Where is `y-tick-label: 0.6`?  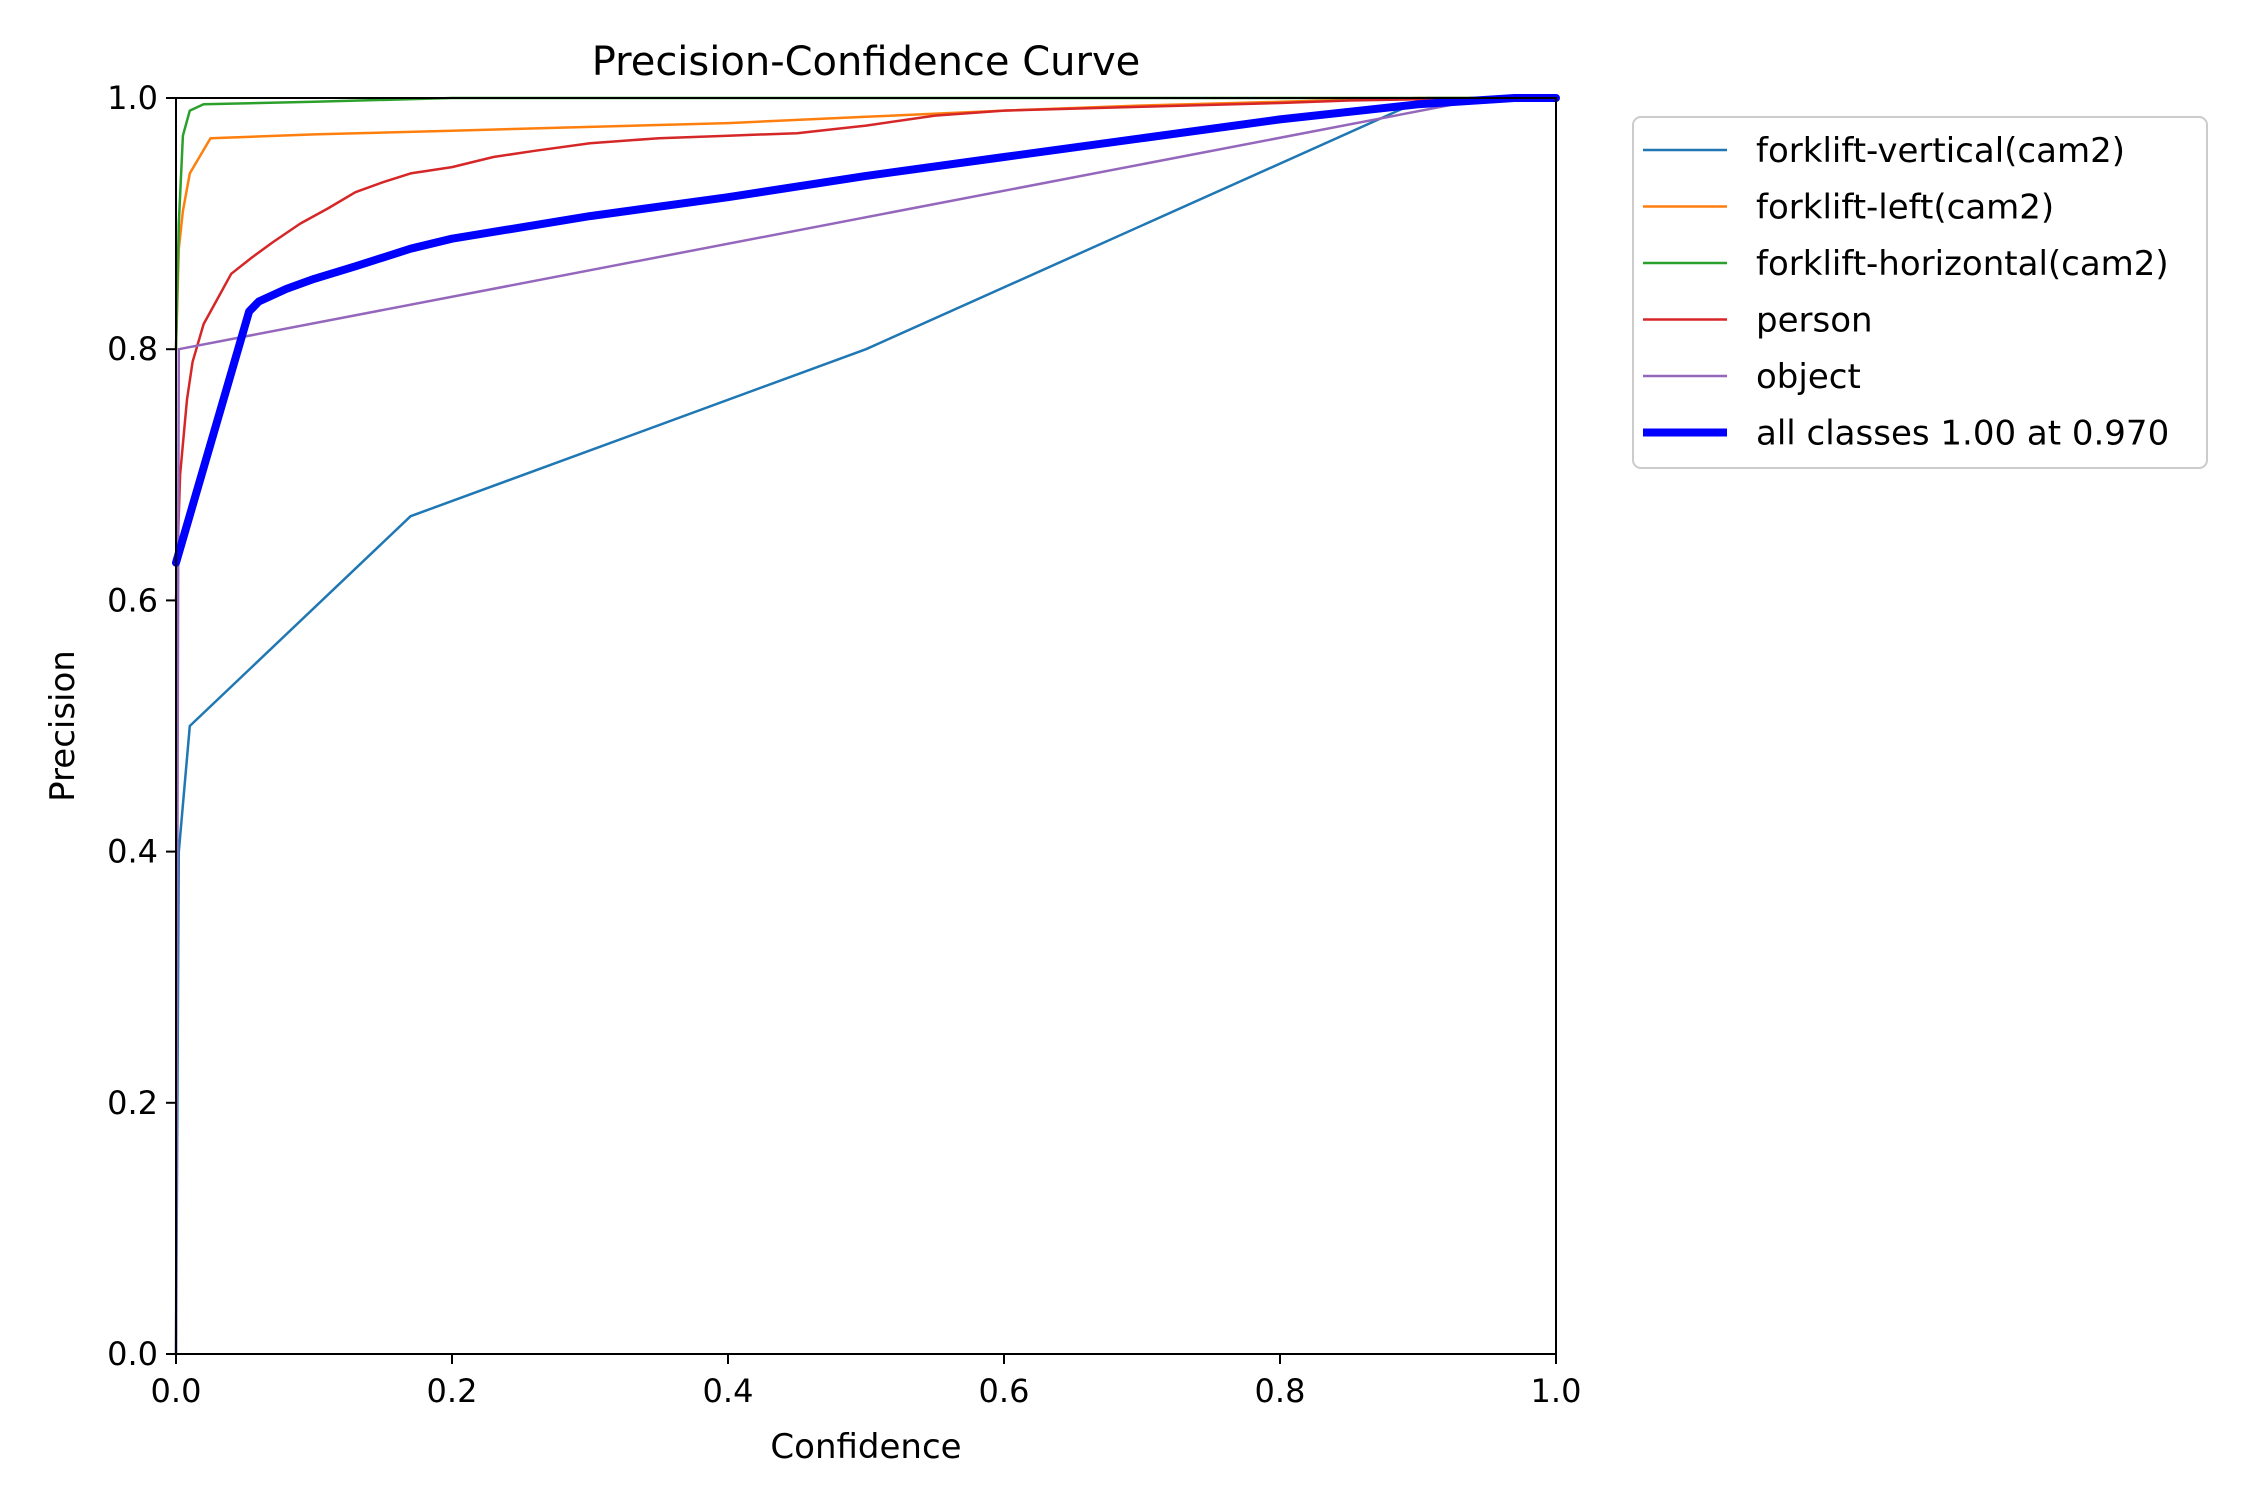
y-tick-label: 0.6 is located at coordinates (132, 600).